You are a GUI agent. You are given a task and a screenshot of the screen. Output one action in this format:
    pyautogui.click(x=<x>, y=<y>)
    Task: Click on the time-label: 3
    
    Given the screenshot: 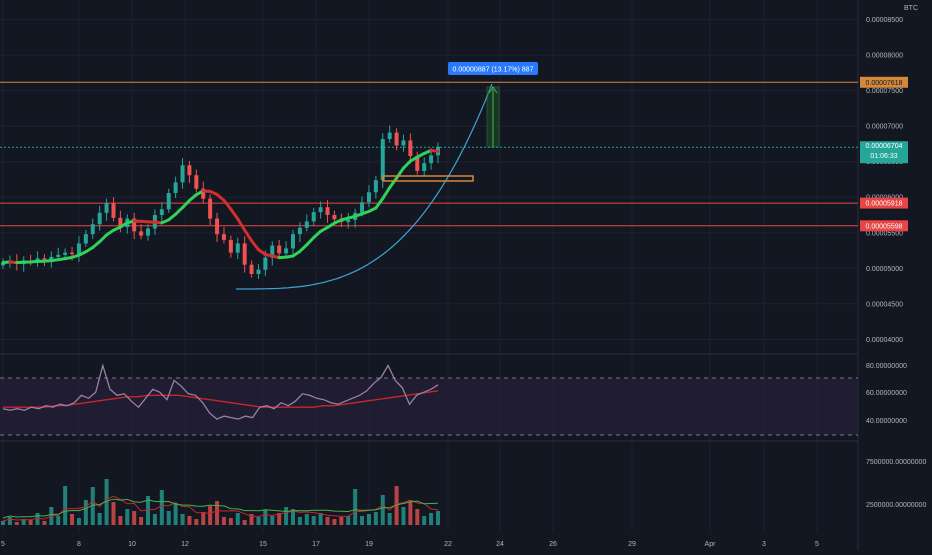 What is the action you would take?
    pyautogui.click(x=764, y=544)
    